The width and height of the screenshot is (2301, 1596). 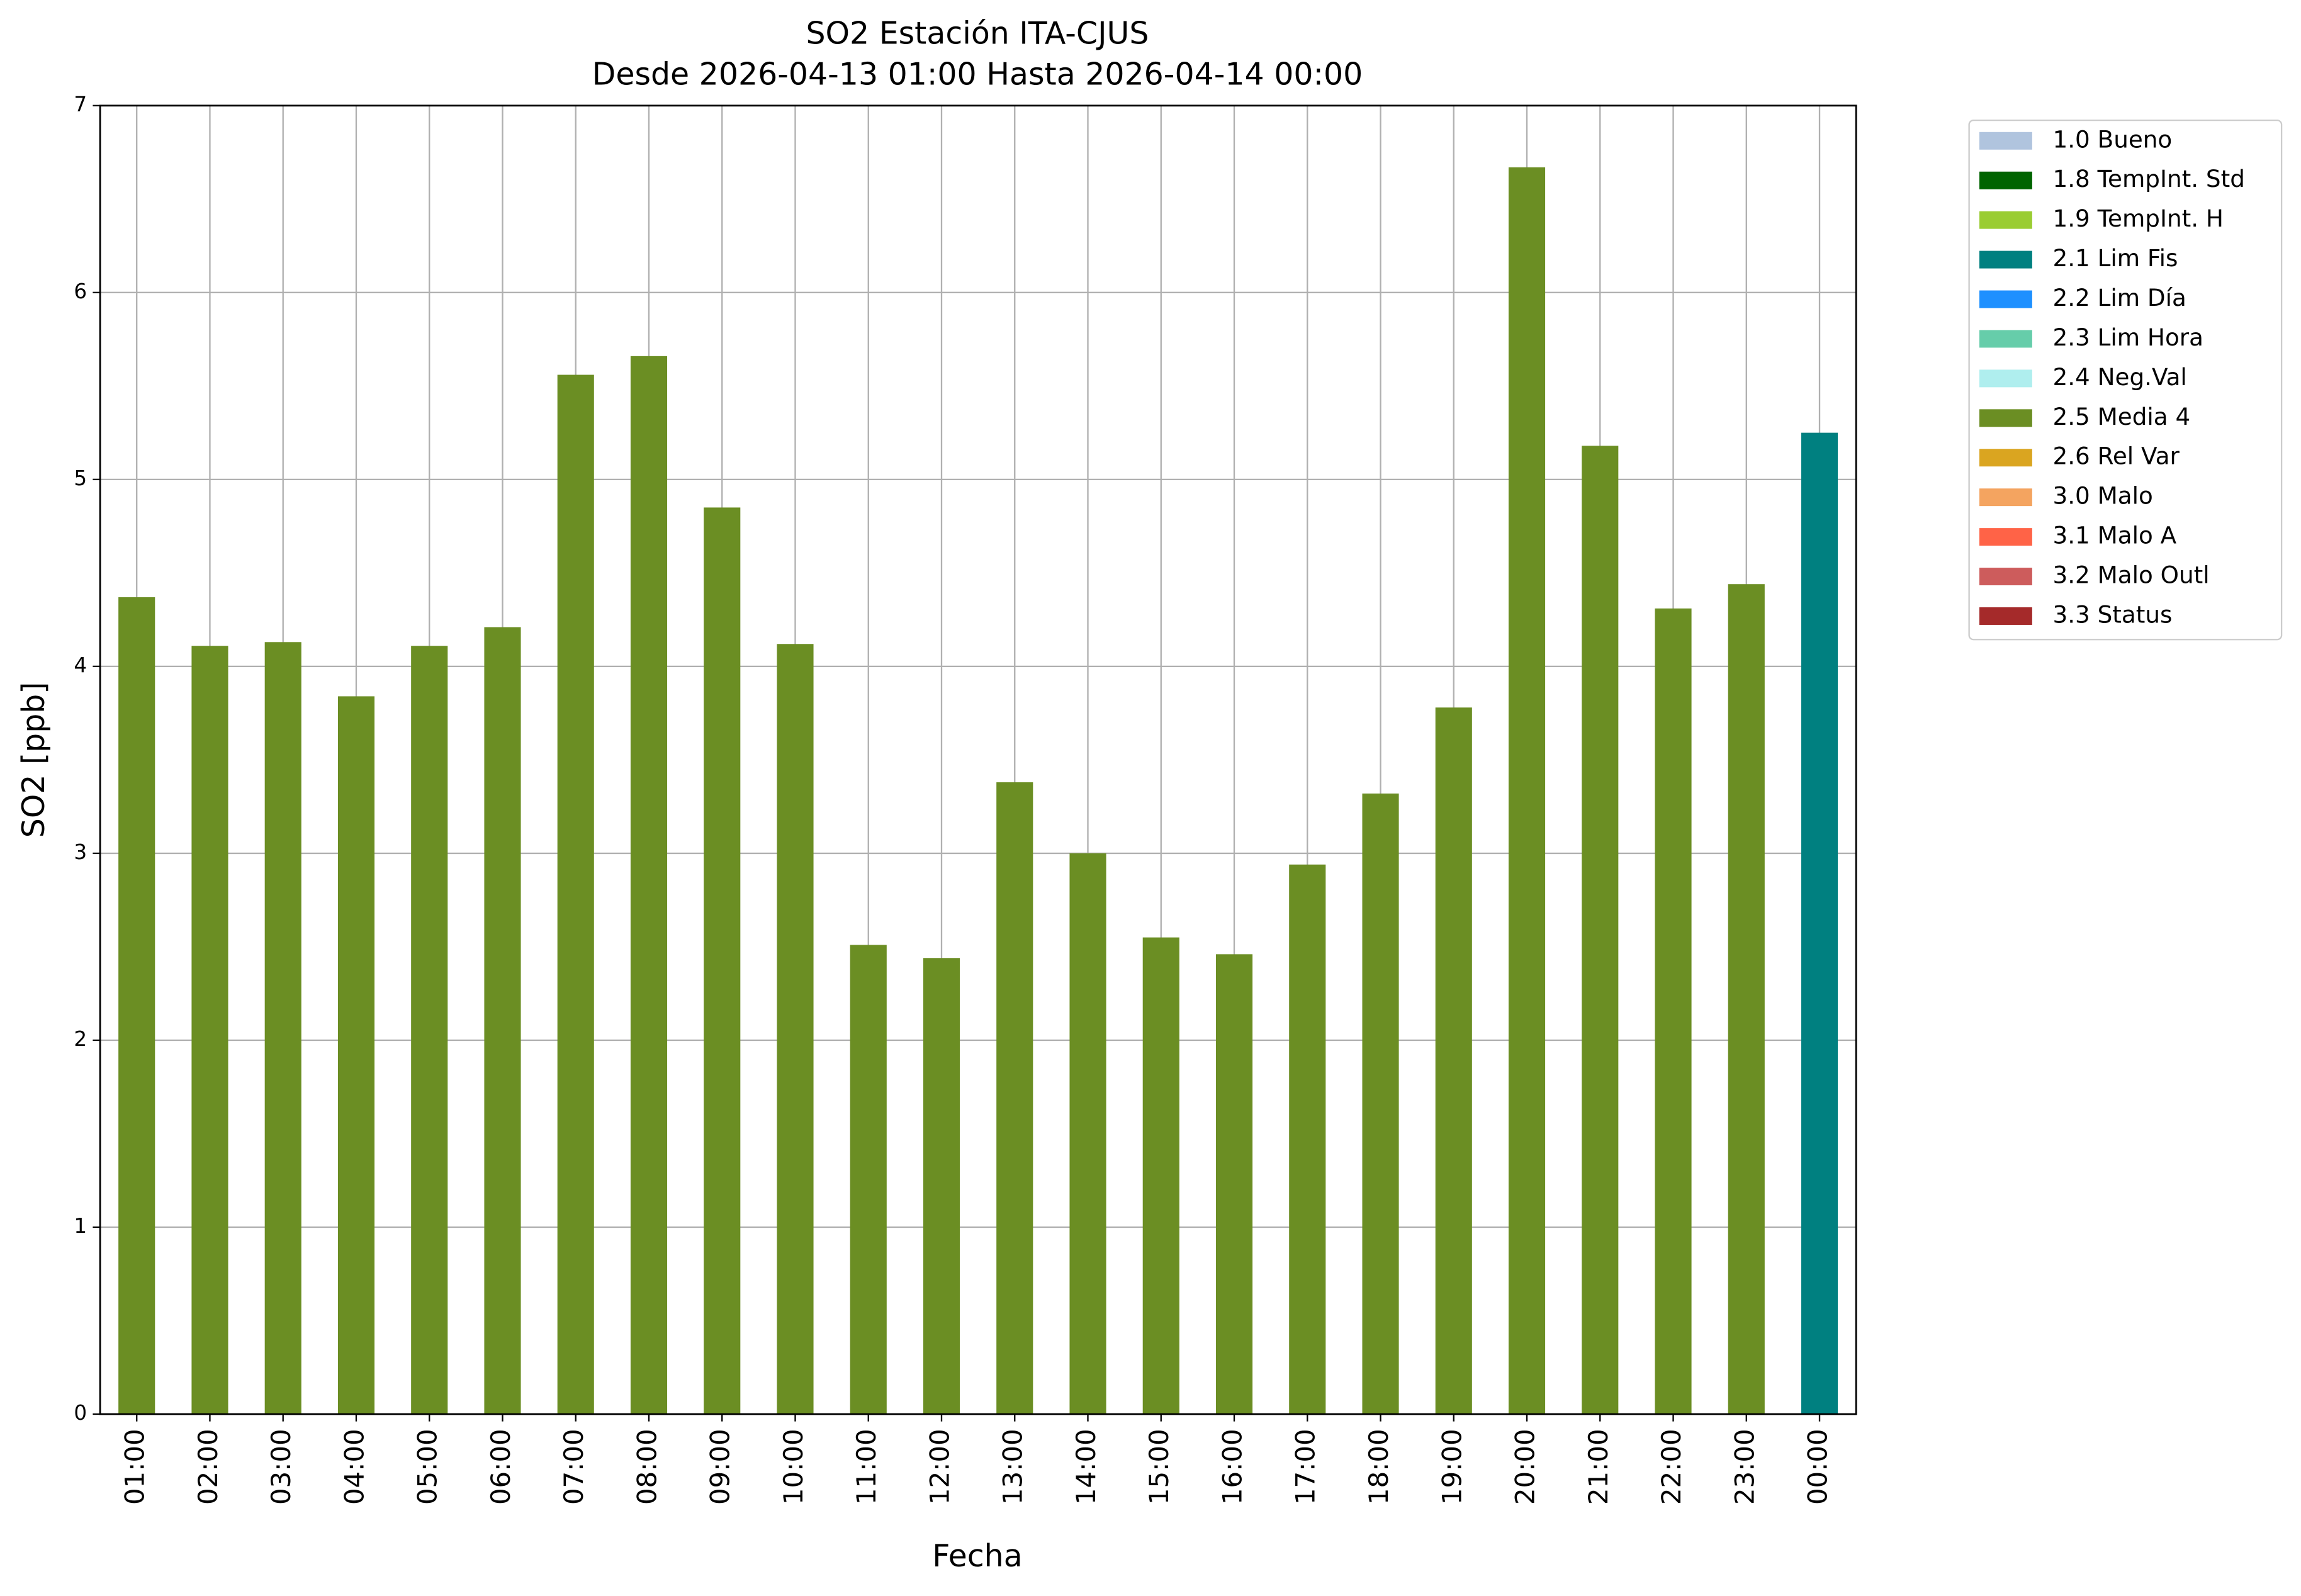 I want to click on x-tick-label: 12:00, so click(x=940, y=1467).